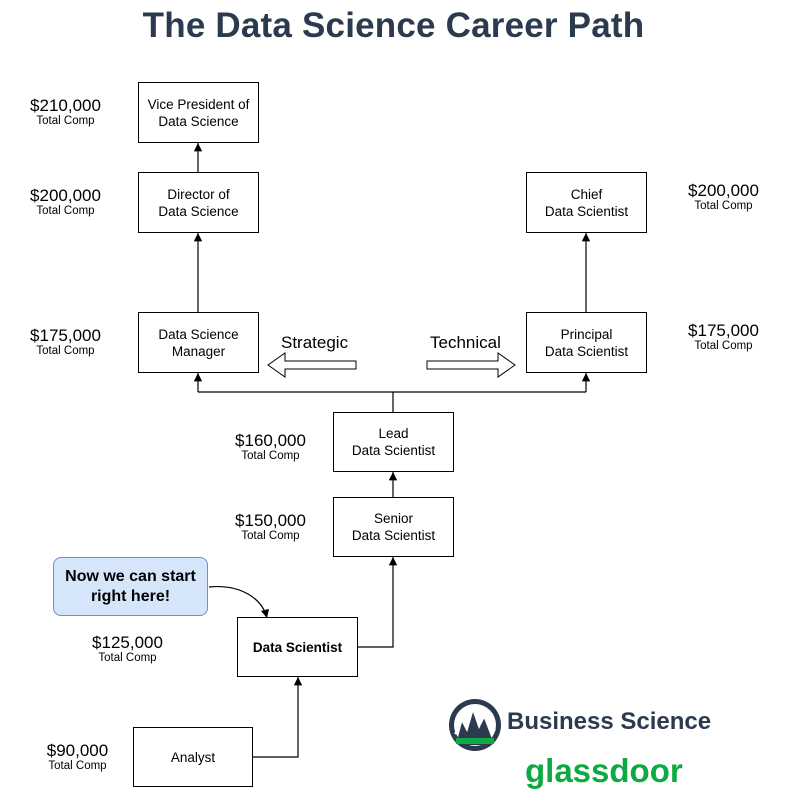 The height and width of the screenshot is (802, 787). I want to click on role-manager-line2: Manager, so click(198, 351).